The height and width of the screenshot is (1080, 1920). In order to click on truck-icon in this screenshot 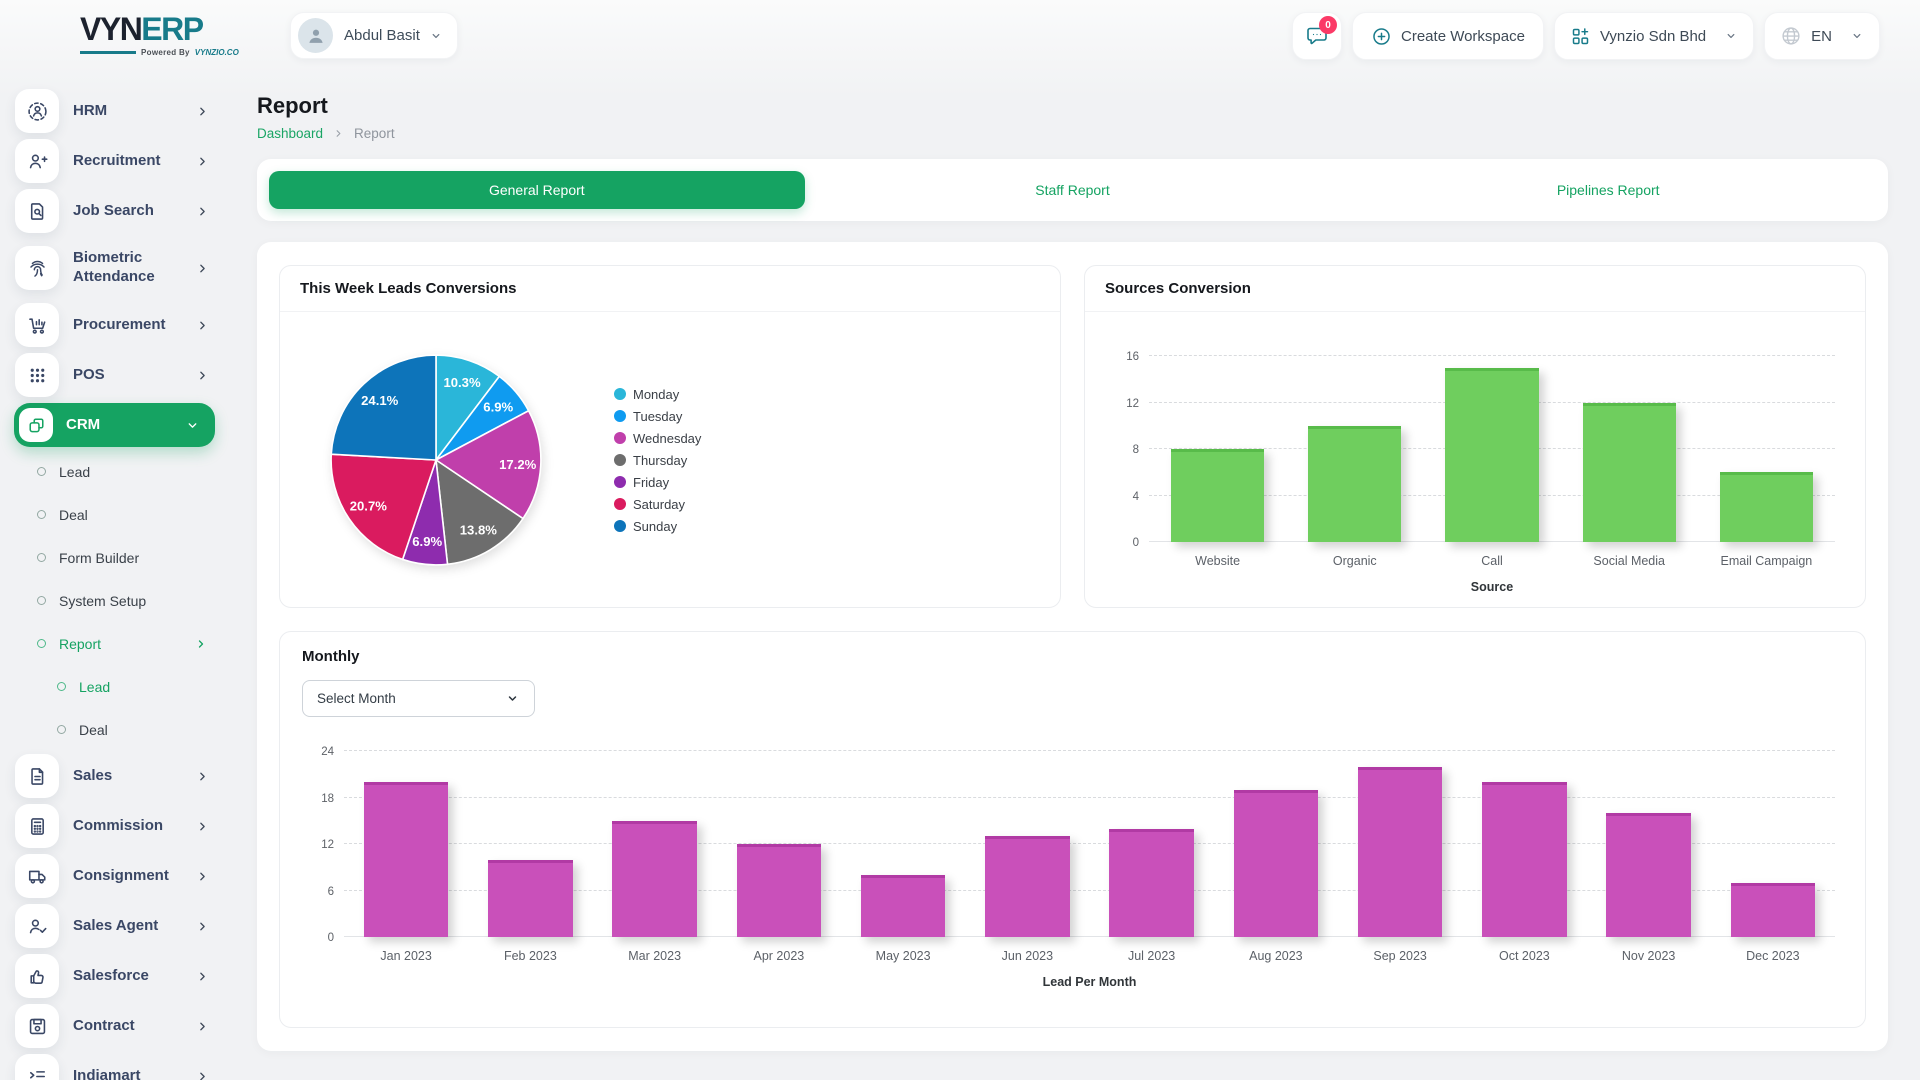, I will do `click(37, 876)`.